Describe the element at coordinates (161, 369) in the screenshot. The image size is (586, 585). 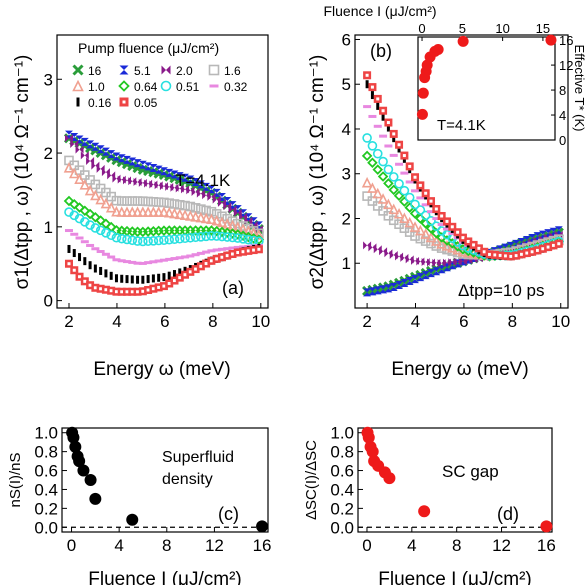
I see `x-axis-label: Energy ω (meV)` at that location.